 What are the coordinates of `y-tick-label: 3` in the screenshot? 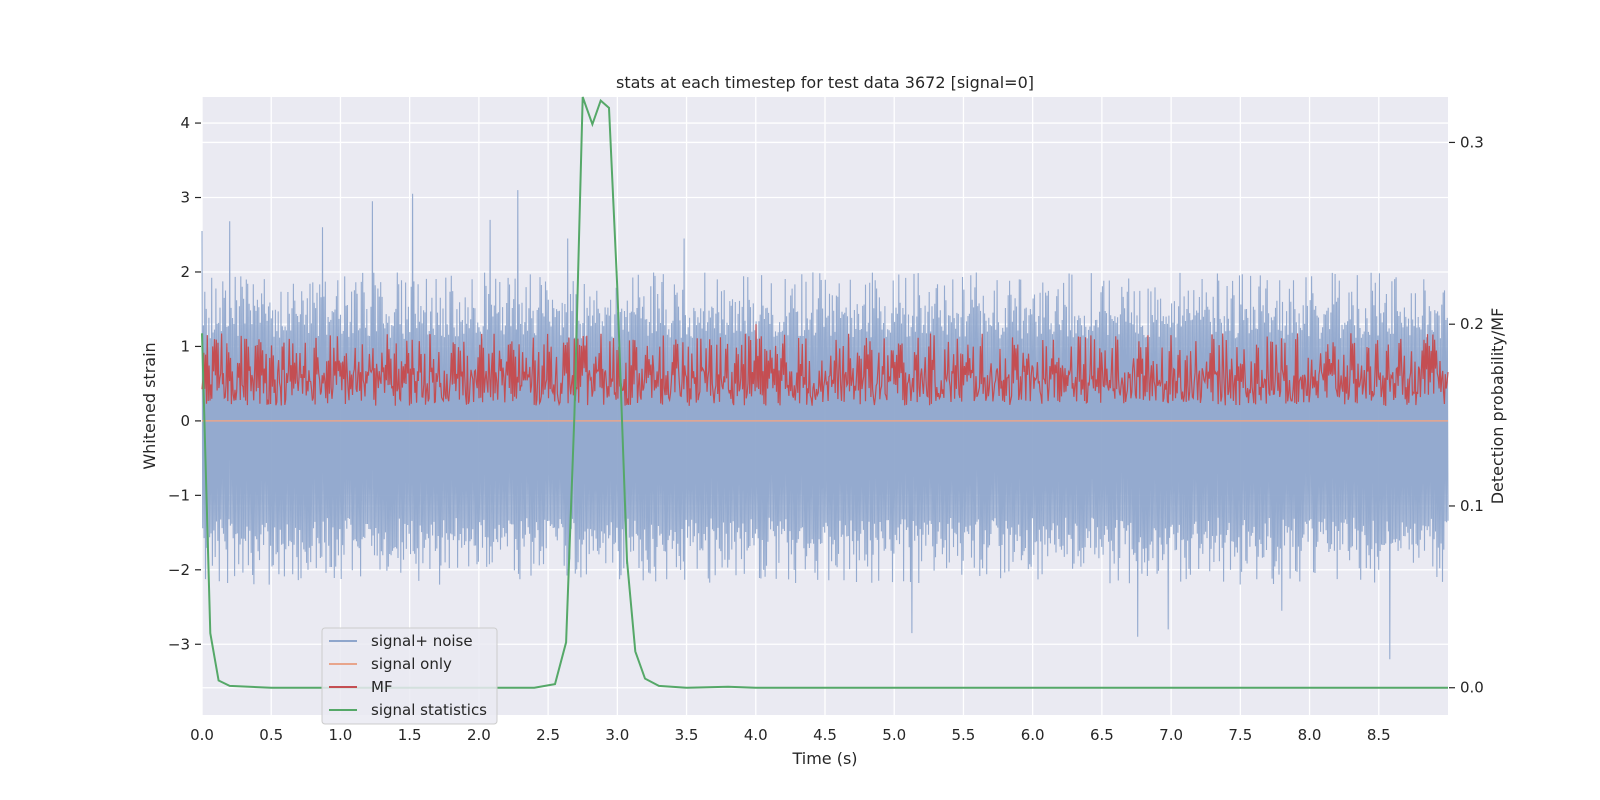 It's located at (185, 198).